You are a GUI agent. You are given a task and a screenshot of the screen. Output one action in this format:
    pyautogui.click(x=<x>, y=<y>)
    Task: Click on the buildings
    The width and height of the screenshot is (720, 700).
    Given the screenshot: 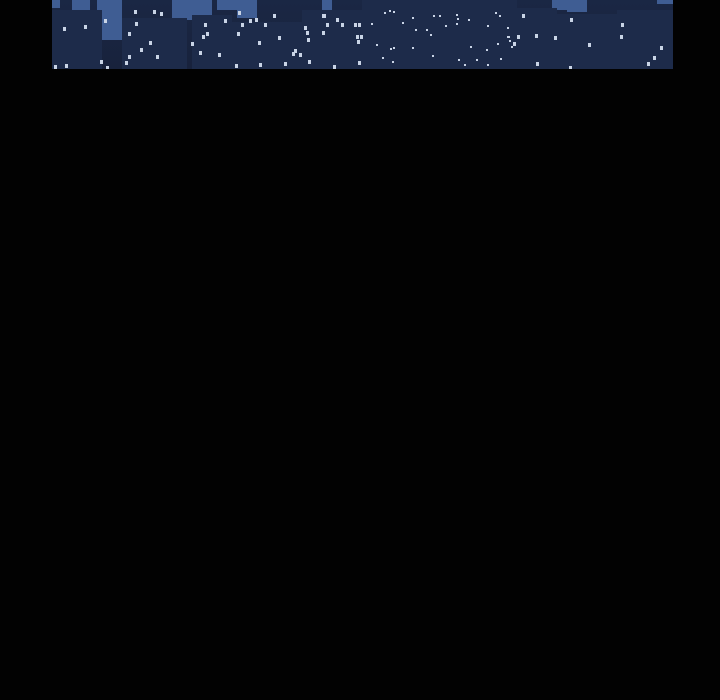 What is the action you would take?
    pyautogui.click(x=362, y=34)
    